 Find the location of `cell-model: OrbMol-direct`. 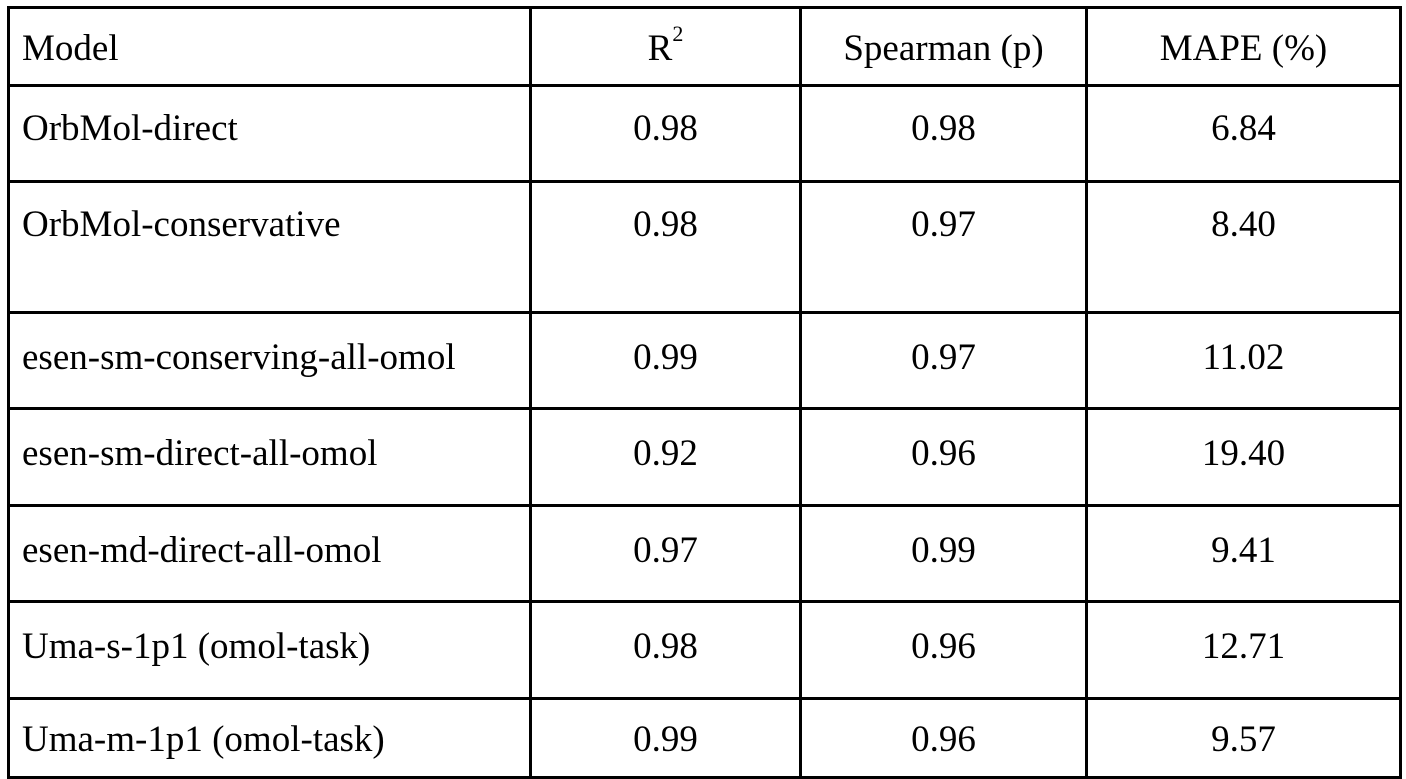

cell-model: OrbMol-direct is located at coordinates (269, 133).